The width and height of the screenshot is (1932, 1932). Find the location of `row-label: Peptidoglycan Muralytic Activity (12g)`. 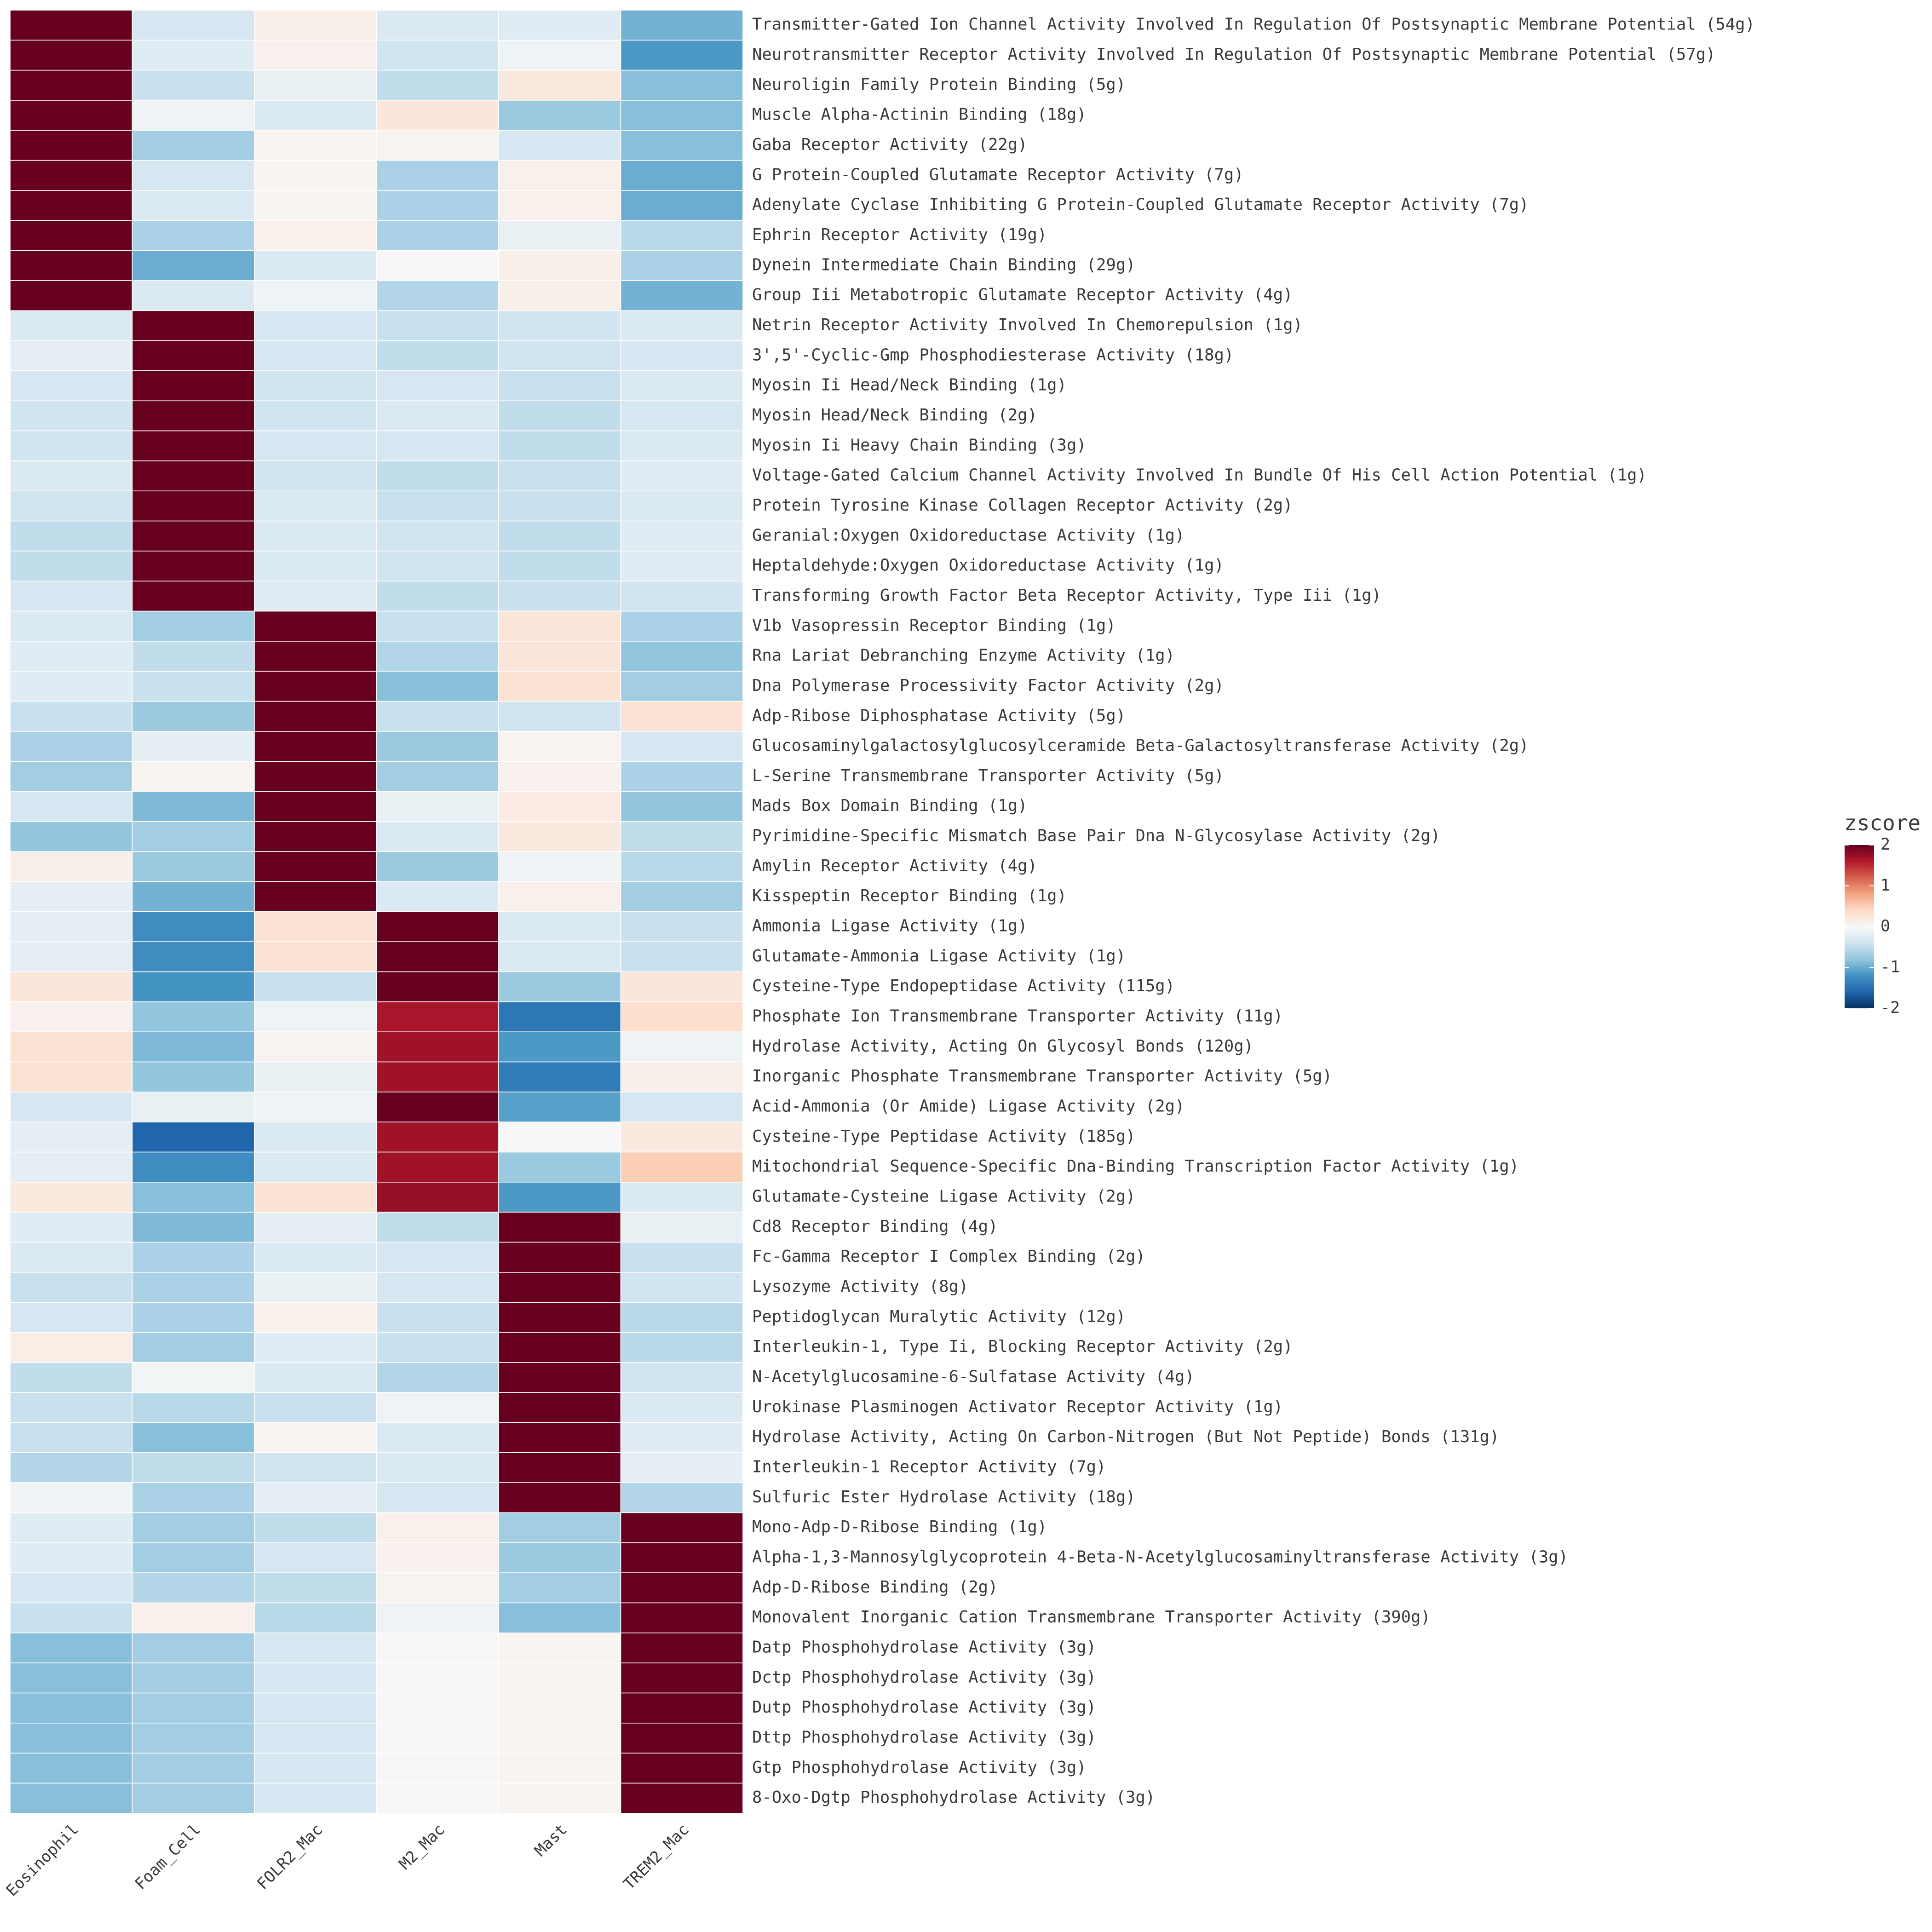

row-label: Peptidoglycan Muralytic Activity (12g) is located at coordinates (939, 1316).